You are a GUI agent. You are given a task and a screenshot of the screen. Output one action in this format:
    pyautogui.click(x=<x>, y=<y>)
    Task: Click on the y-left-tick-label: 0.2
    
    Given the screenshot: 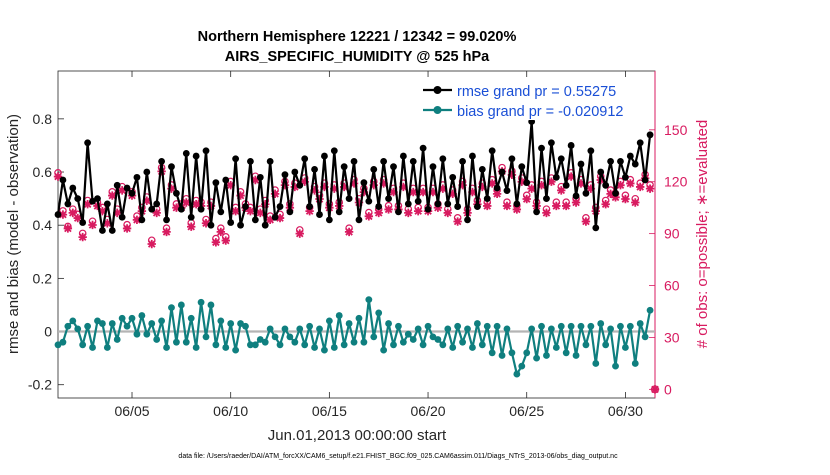 What is the action you would take?
    pyautogui.click(x=43, y=278)
    